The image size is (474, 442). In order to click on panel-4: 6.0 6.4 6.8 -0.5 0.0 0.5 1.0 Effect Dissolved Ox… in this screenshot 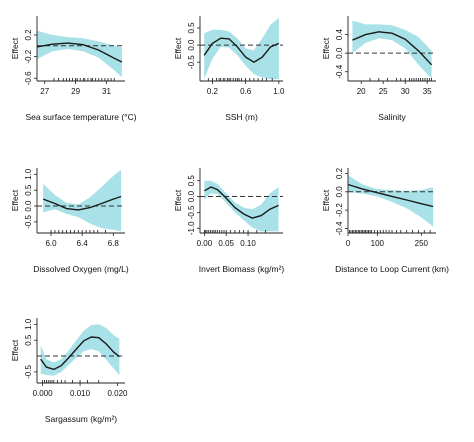, I will do `click(69, 221)`.